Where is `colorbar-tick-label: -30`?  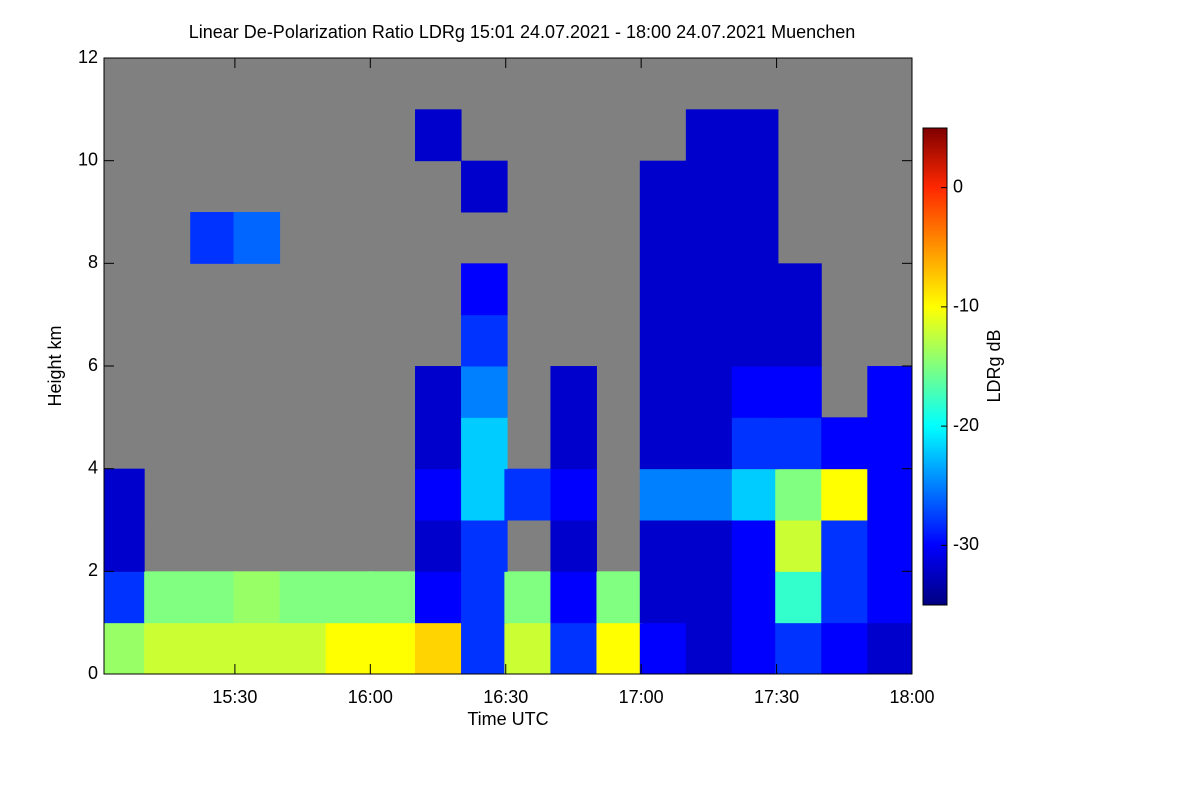
colorbar-tick-label: -30 is located at coordinates (966, 544).